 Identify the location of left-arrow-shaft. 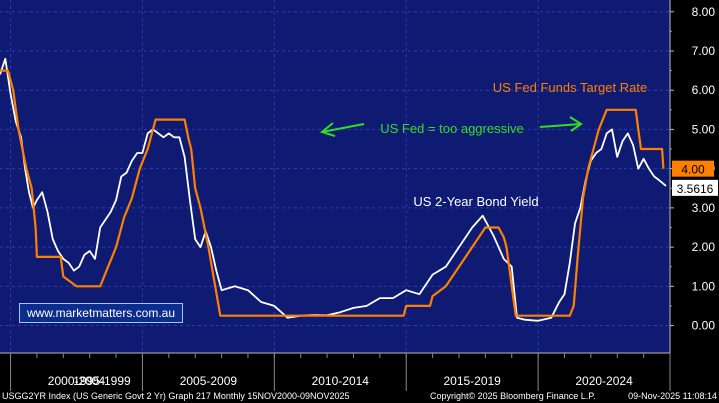
(343, 128).